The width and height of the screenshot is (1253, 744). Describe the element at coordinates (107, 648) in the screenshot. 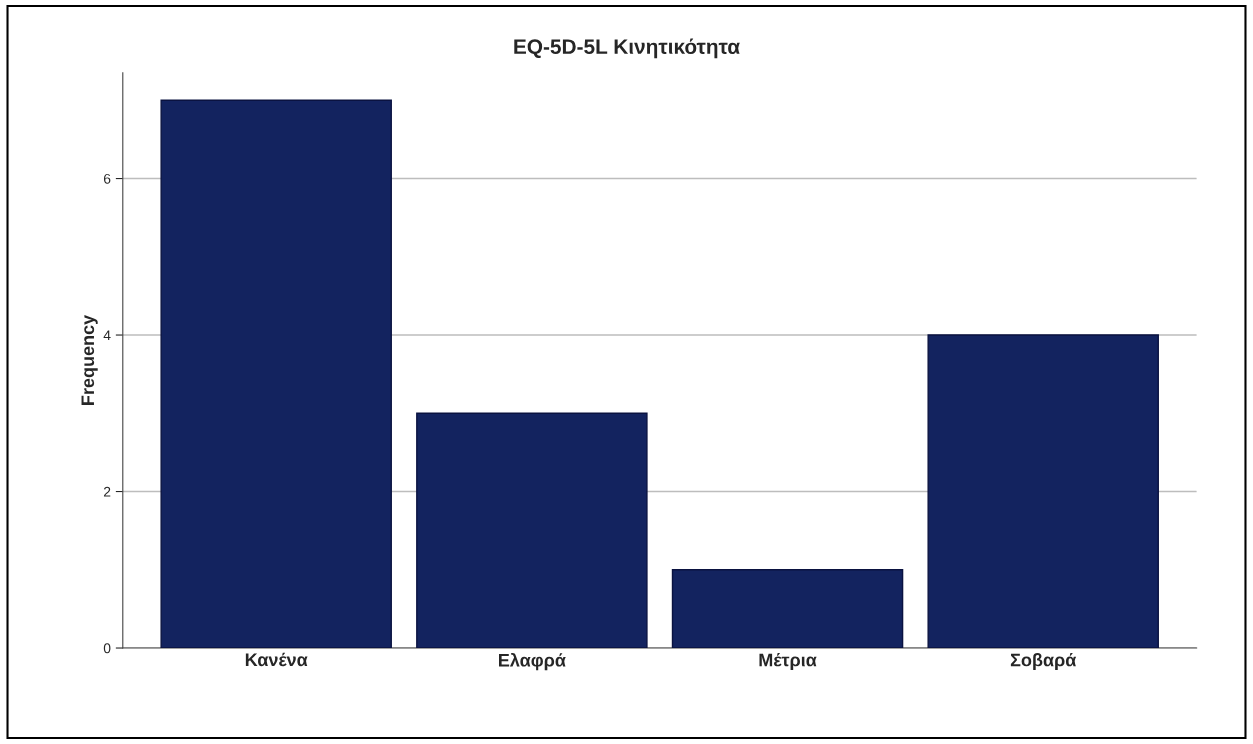

I see `y-tick-label: 0` at that location.